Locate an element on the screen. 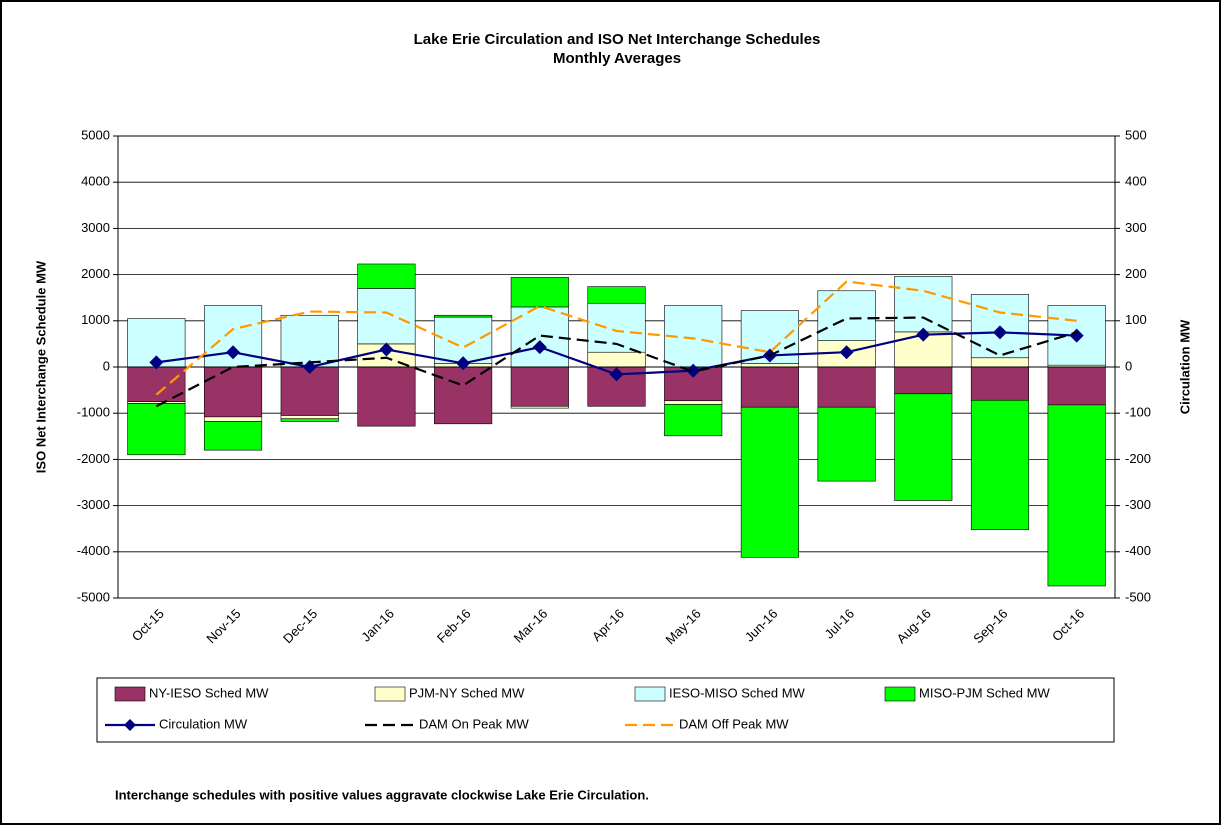 Image resolution: width=1222 pixels, height=826 pixels. y-tick-label: 2000 is located at coordinates (95, 273).